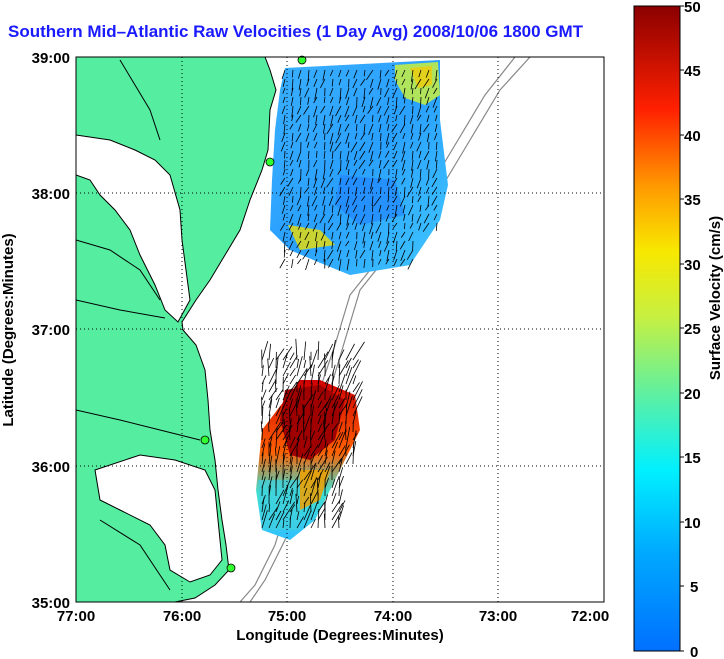  I want to click on x-tick-label: 72:00, so click(590, 616).